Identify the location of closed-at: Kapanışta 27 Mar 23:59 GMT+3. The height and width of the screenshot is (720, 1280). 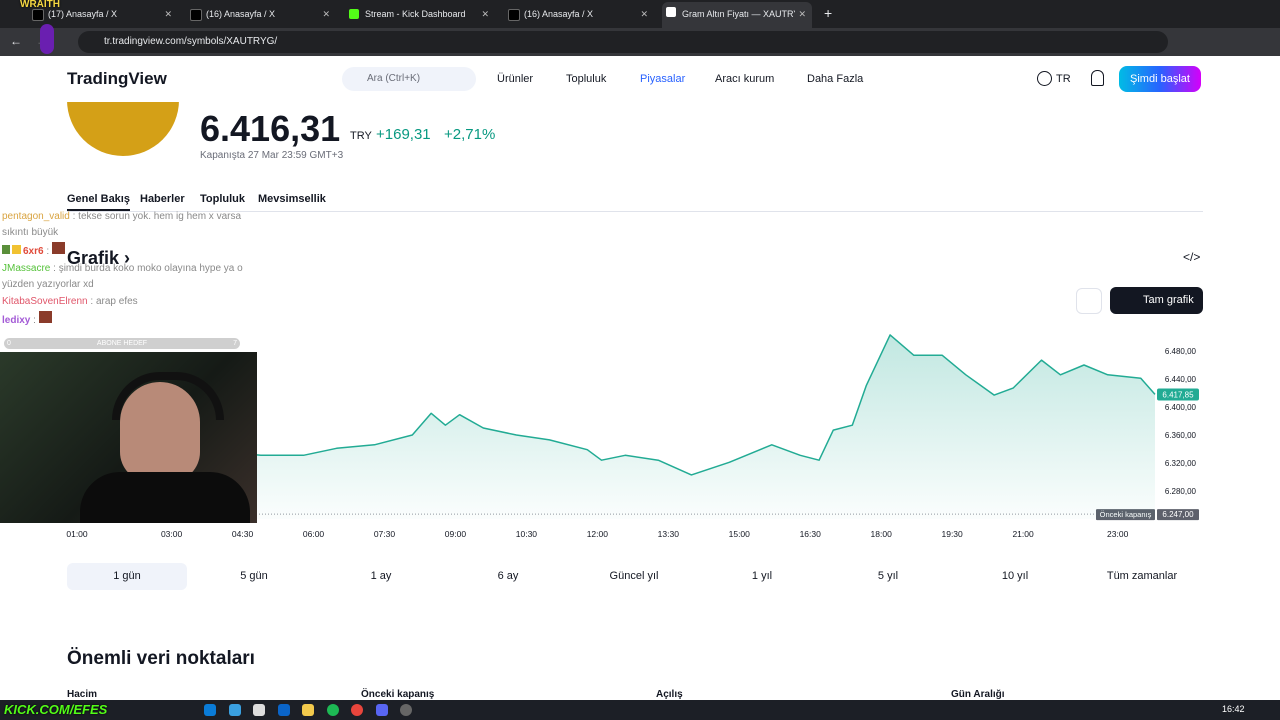
(272, 155).